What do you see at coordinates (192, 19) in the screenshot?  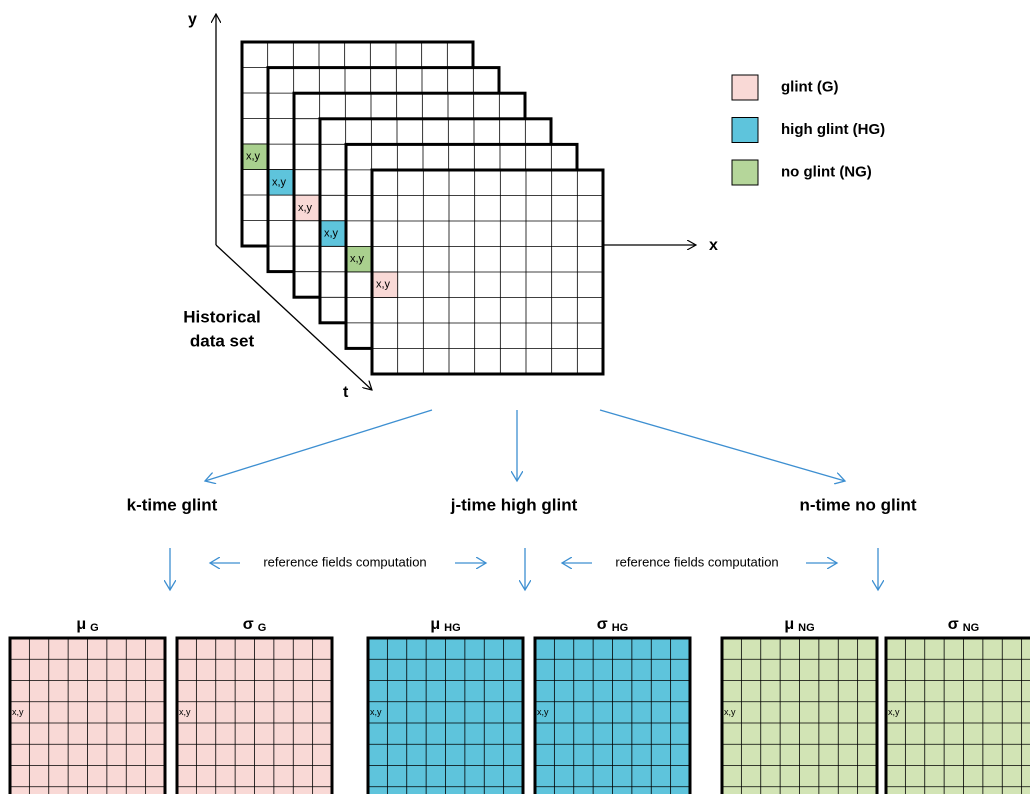 I see `axis-label: y` at bounding box center [192, 19].